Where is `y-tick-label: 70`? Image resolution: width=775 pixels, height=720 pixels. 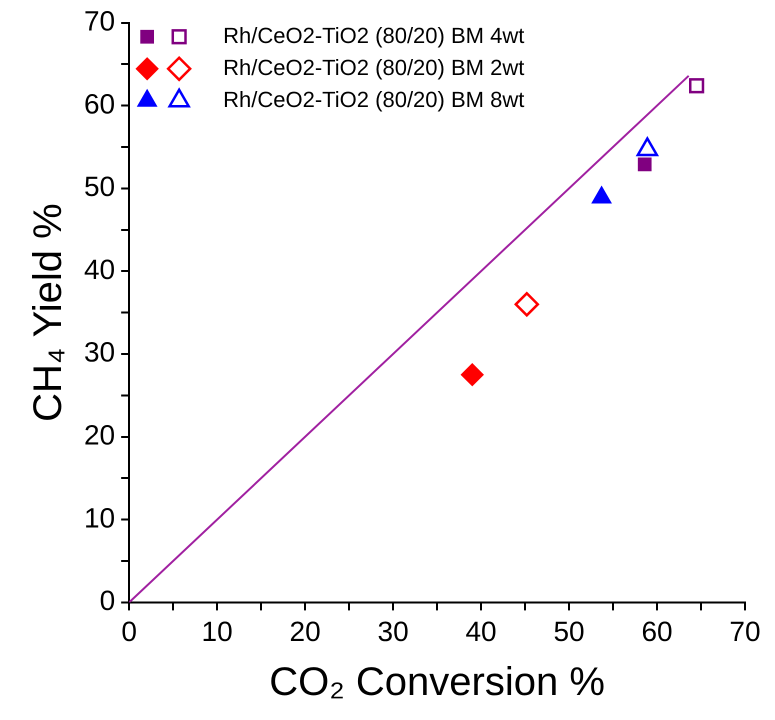
y-tick-label: 70 is located at coordinates (100, 21).